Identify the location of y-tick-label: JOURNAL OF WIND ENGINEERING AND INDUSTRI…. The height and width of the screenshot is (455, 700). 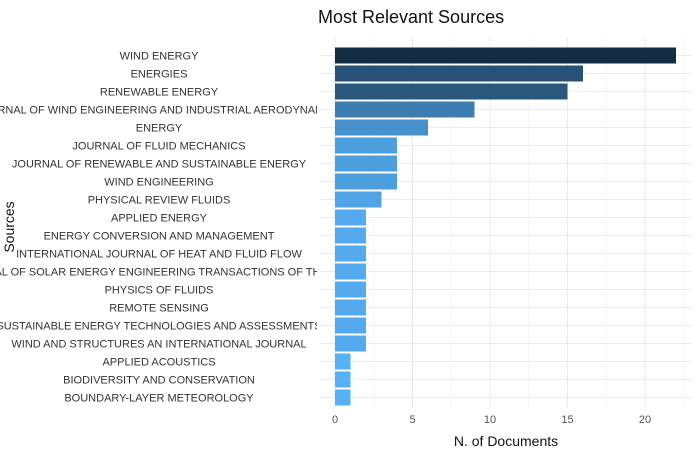
(171, 111).